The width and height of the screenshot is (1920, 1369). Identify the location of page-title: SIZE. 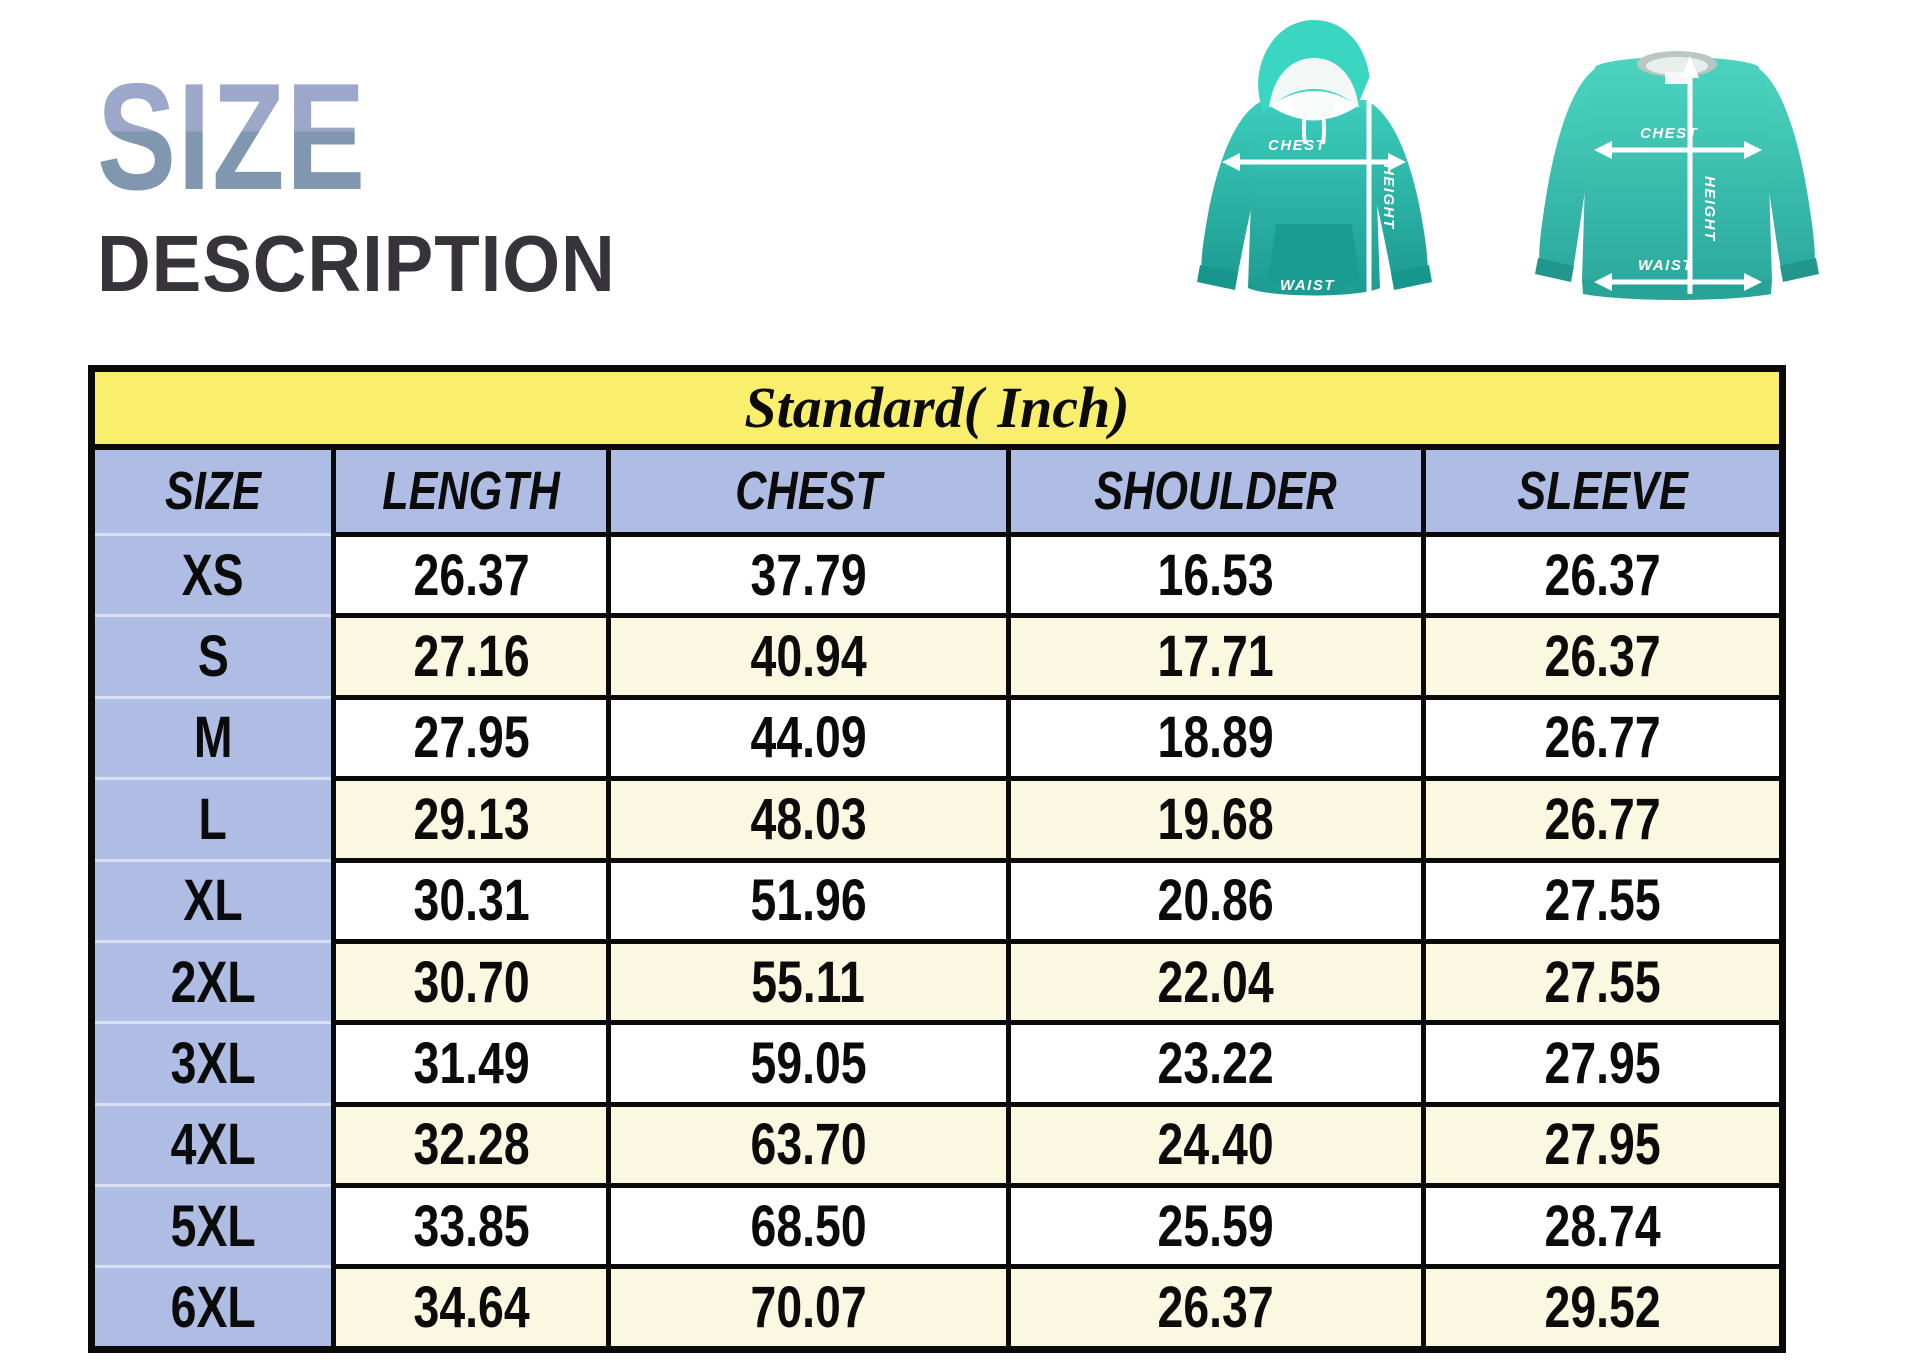
(232, 137).